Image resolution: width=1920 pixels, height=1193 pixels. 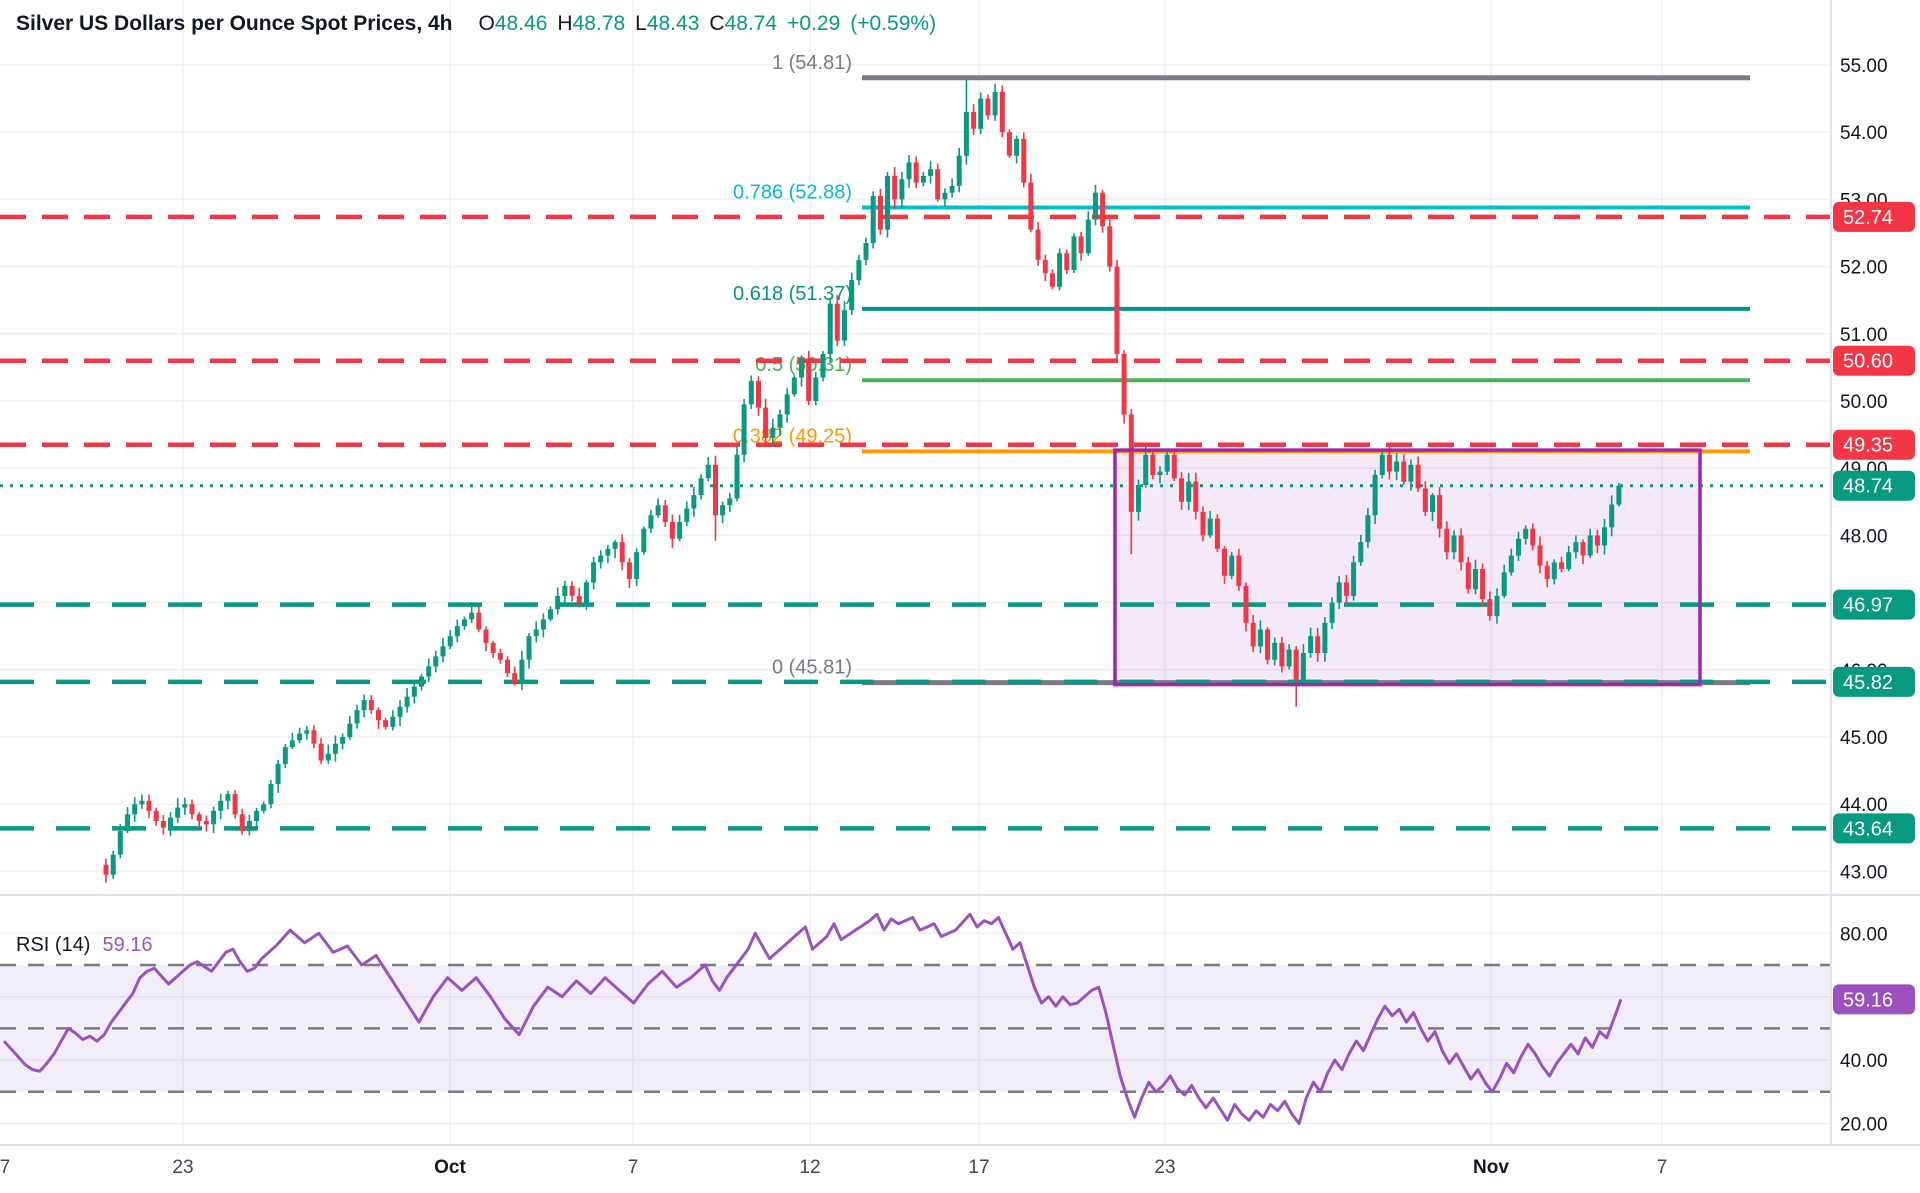 What do you see at coordinates (1864, 335) in the screenshot?
I see `price-tick-label: 51.00` at bounding box center [1864, 335].